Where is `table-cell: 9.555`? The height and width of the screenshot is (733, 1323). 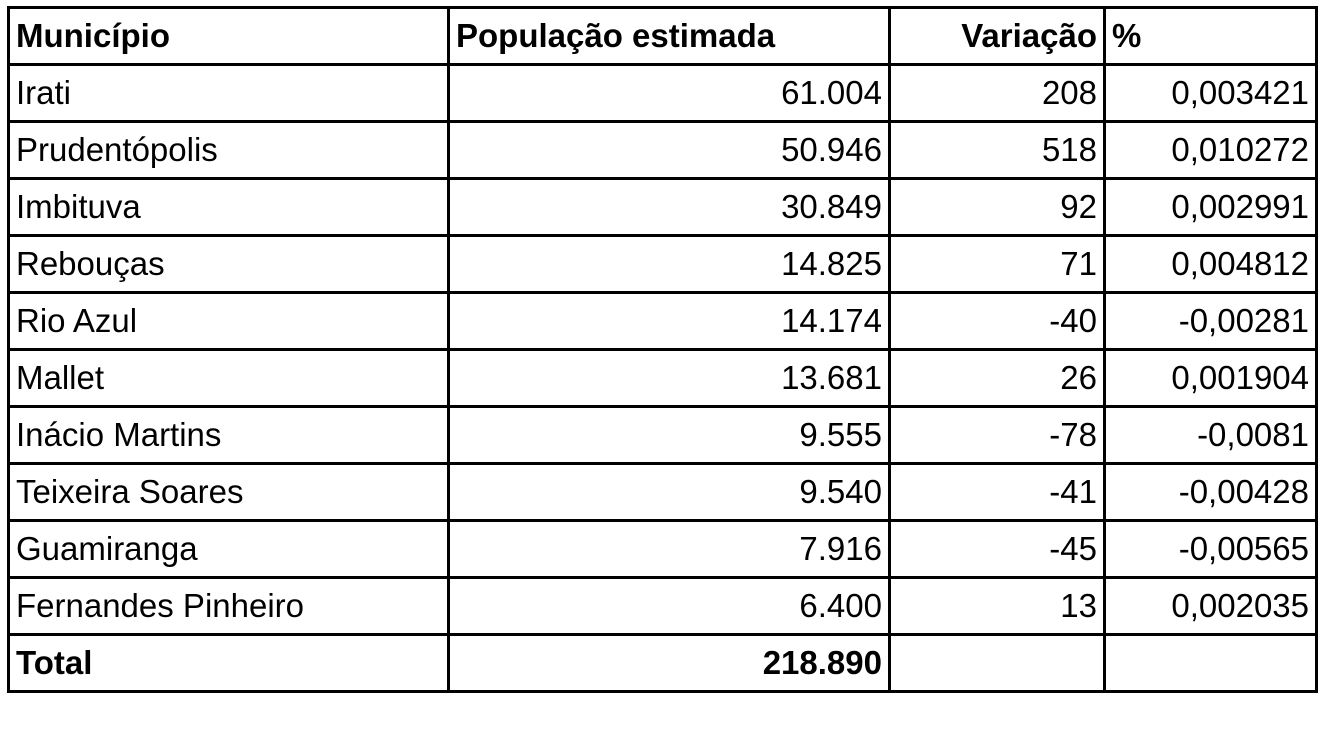
table-cell: 9.555 is located at coordinates (669, 435).